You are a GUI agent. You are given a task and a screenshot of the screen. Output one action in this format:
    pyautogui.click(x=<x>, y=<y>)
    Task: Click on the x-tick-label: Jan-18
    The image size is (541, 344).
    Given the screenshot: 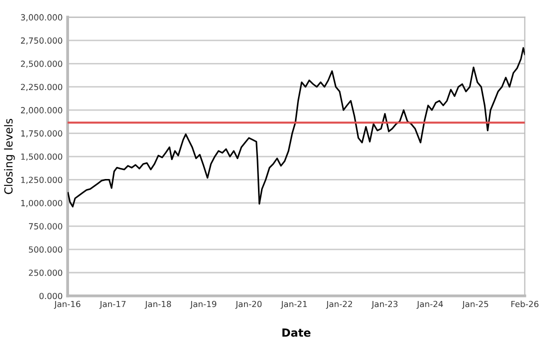 What is the action you would take?
    pyautogui.click(x=157, y=304)
    